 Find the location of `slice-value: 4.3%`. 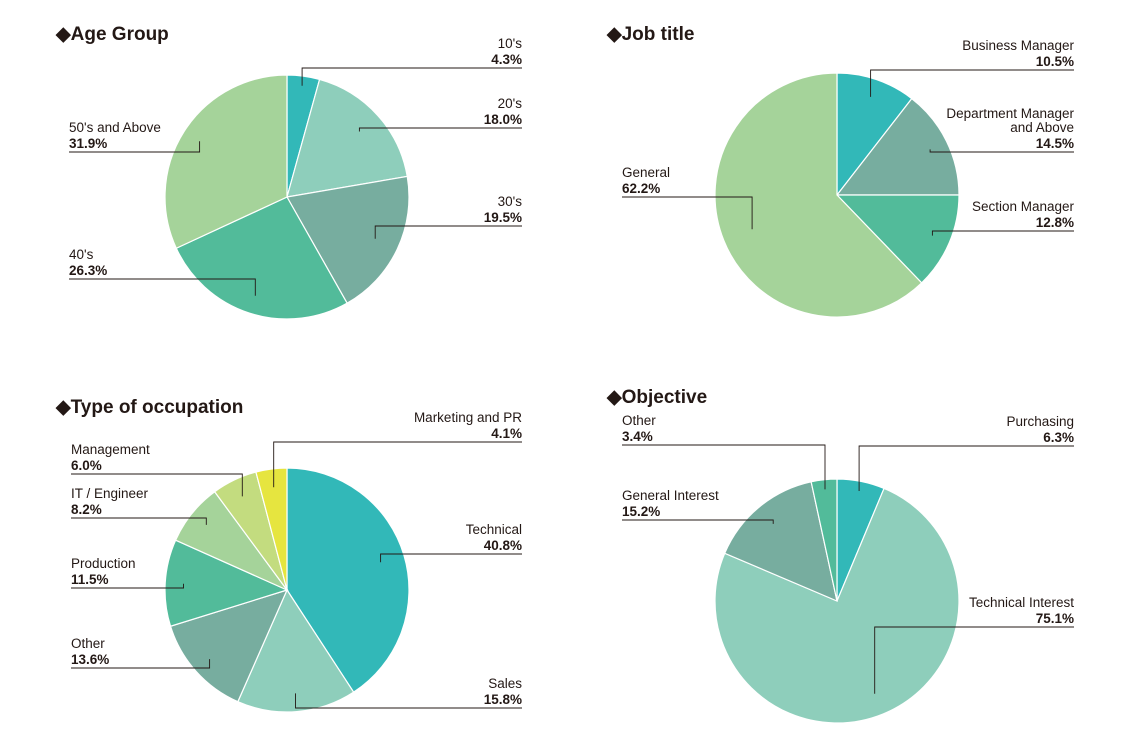

slice-value: 4.3% is located at coordinates (506, 59).